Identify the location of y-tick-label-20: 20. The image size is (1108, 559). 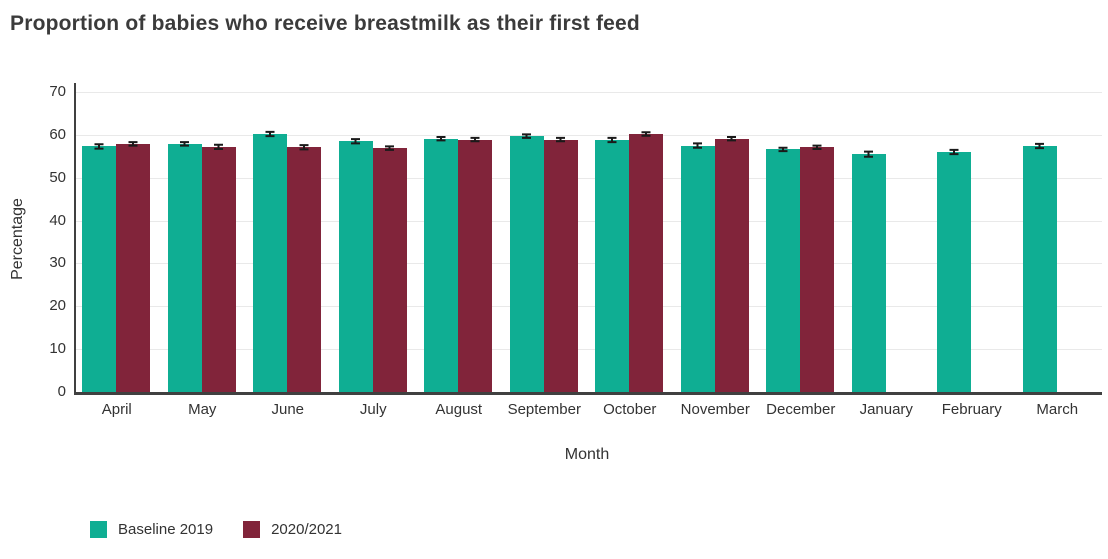
(57, 306).